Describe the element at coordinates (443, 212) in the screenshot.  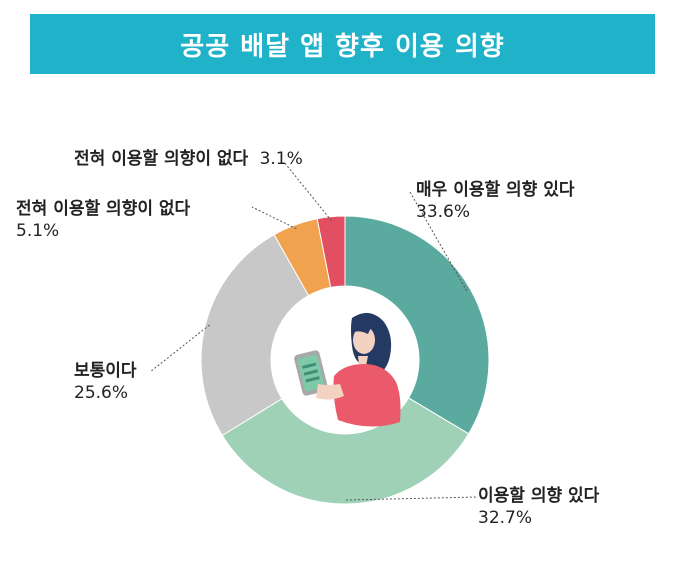
I see `label-very-willing-value: 33.6%` at that location.